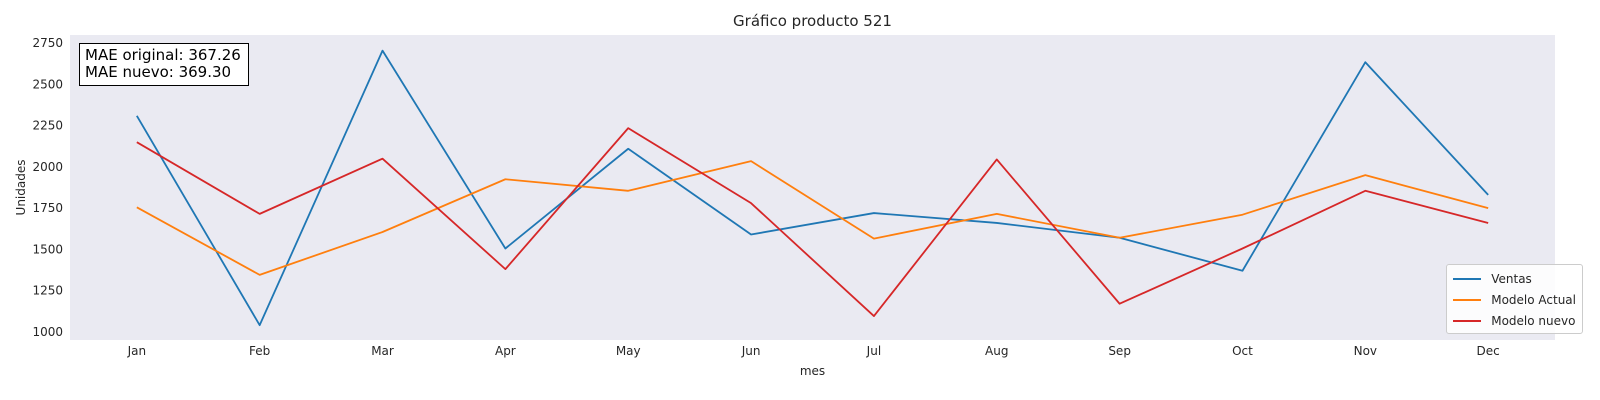 The image size is (1600, 400). What do you see at coordinates (751, 351) in the screenshot?
I see `x-tick-label: Jun` at bounding box center [751, 351].